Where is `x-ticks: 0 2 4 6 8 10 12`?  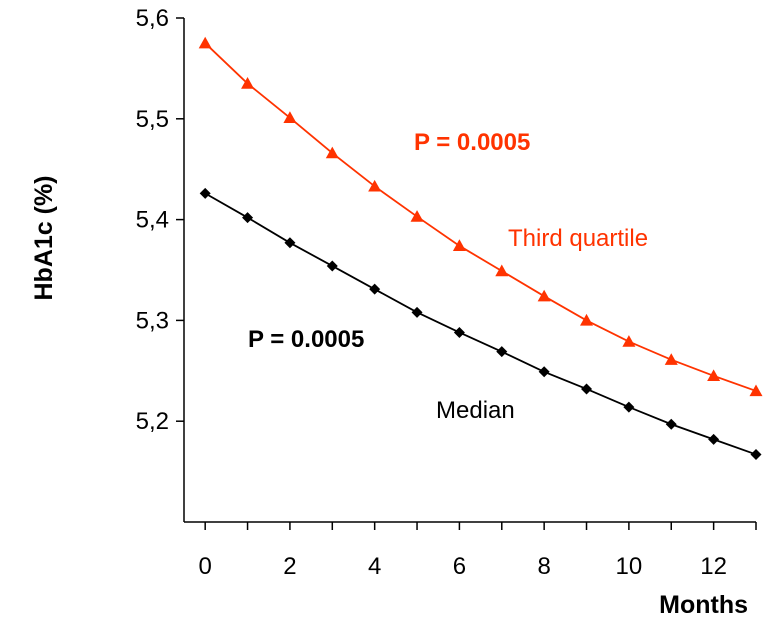 x-ticks: 0 2 4 6 8 10 12 is located at coordinates (478, 551).